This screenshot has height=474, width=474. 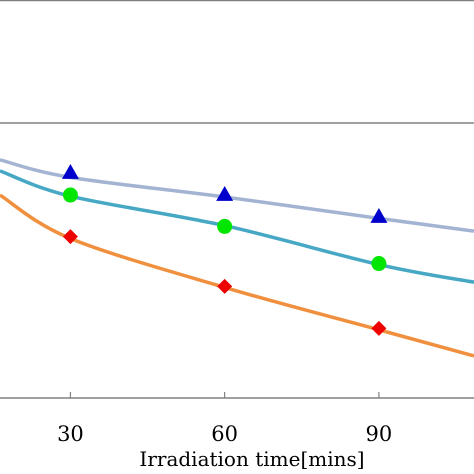 What do you see at coordinates (224, 419) in the screenshot?
I see `x-axis-ticks: 30 60 90` at bounding box center [224, 419].